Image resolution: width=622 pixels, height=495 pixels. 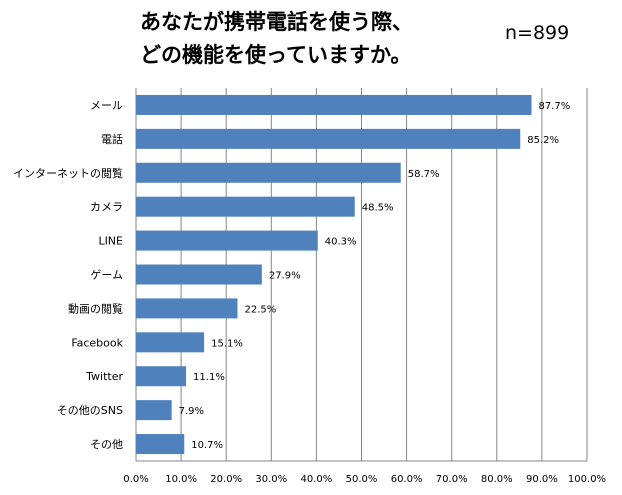 What do you see at coordinates (68, 173) in the screenshot?
I see `category-label: インターネットの閲覧` at bounding box center [68, 173].